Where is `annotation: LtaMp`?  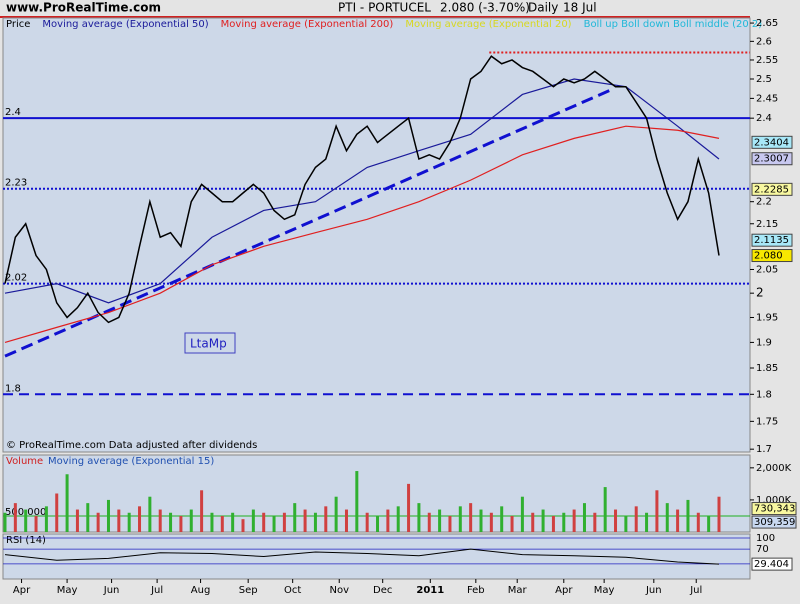
annotation: LtaMp is located at coordinates (208, 344).